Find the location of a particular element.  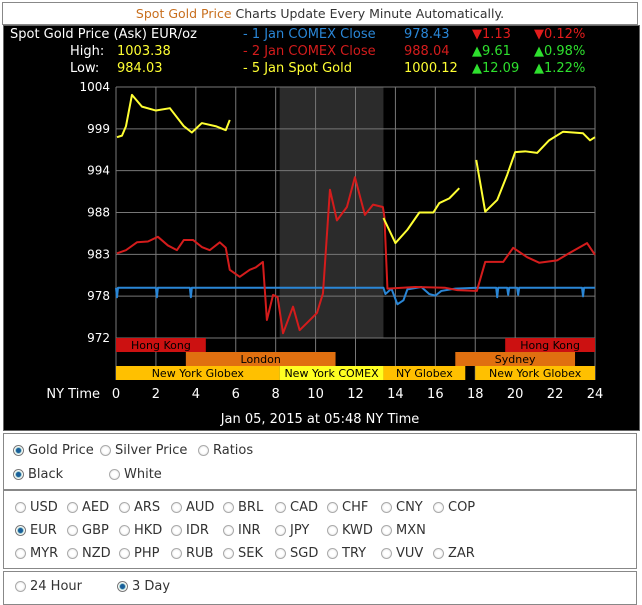

currency-option-cop: COP is located at coordinates (454, 507).